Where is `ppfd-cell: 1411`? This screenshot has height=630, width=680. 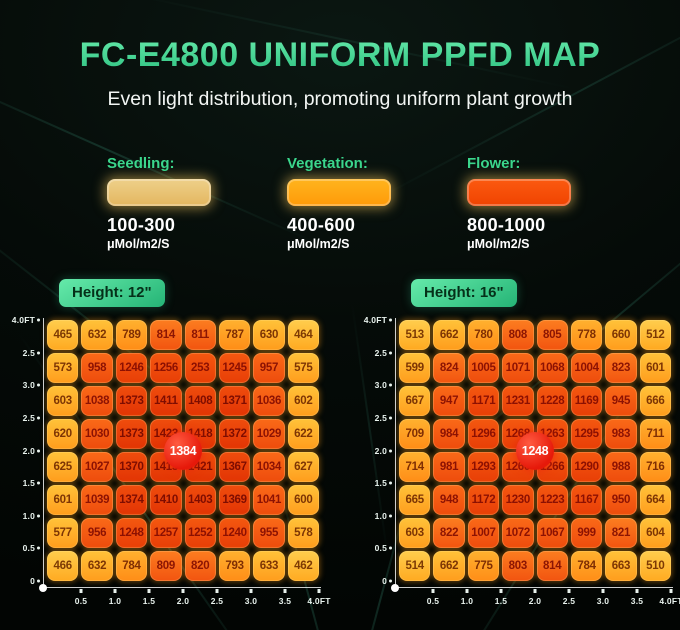 ppfd-cell: 1411 is located at coordinates (166, 401).